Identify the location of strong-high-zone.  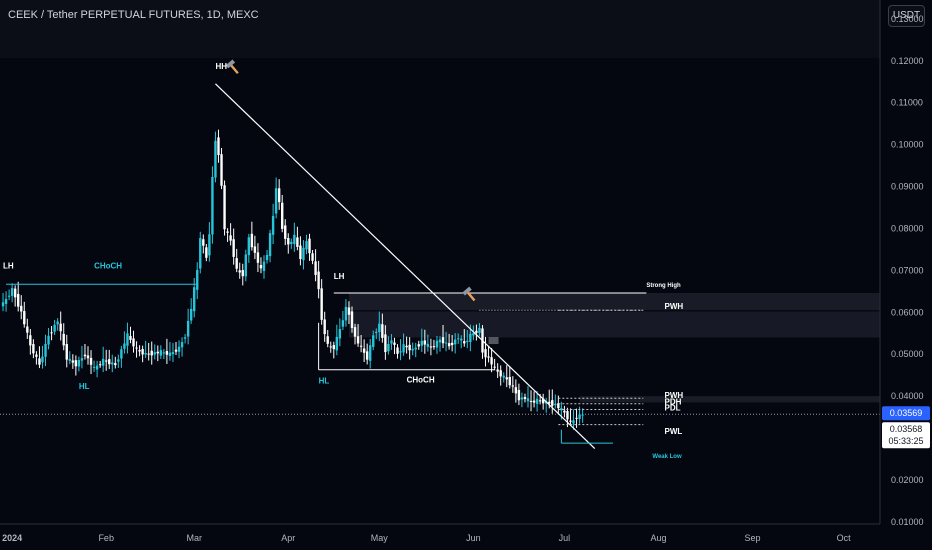
(614, 302).